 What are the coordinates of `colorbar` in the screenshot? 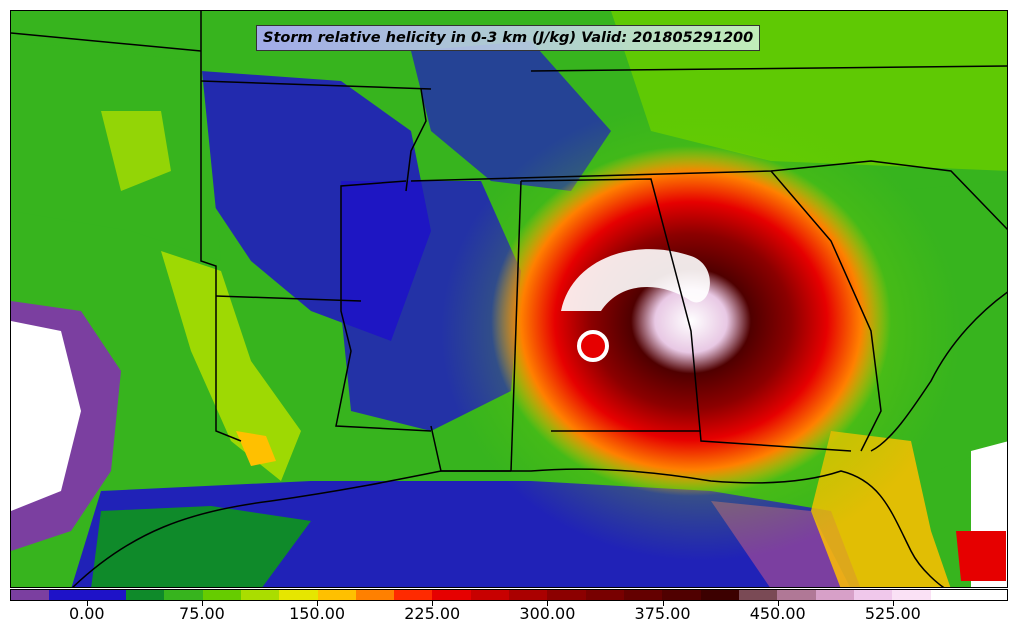 It's located at (509, 595).